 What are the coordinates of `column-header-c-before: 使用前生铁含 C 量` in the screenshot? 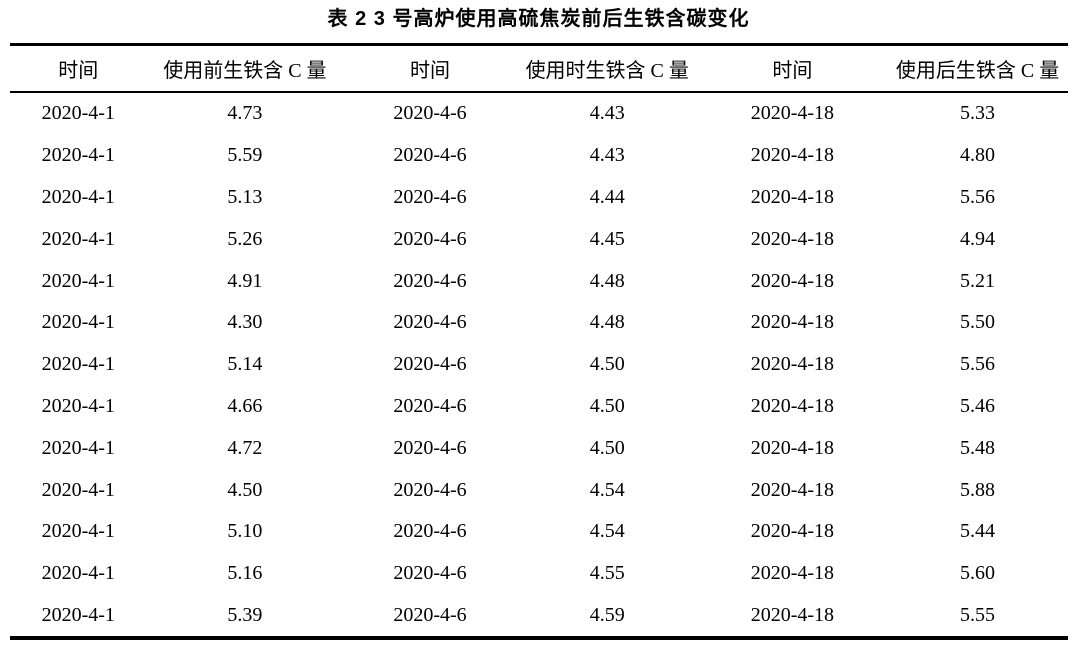 It's located at (245, 68).